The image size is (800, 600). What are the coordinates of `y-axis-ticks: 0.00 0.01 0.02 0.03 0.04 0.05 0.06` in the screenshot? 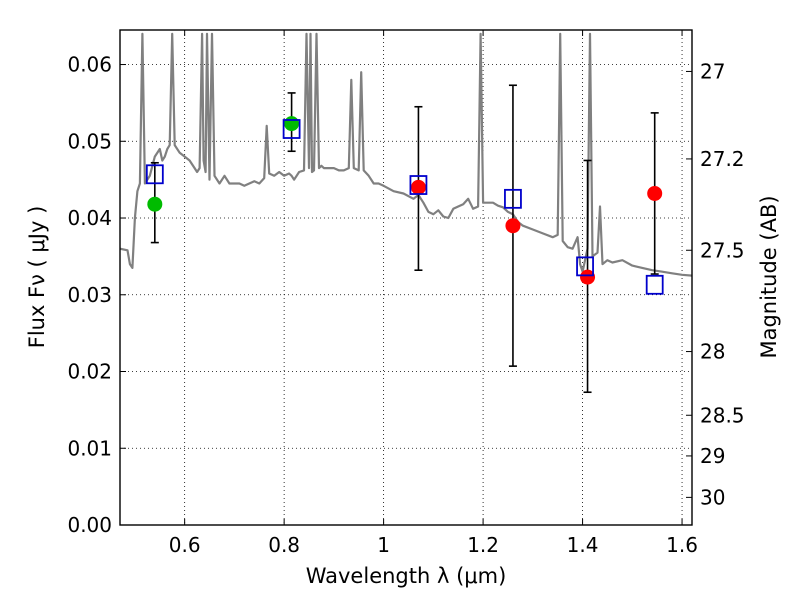 It's located at (96, 295).